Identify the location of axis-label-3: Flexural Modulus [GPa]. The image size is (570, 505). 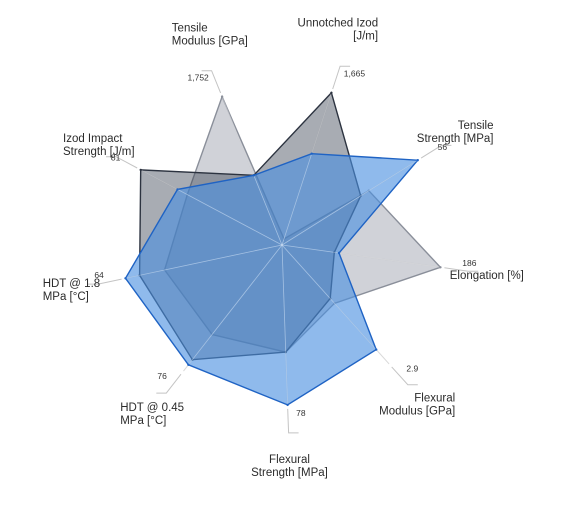
(417, 405).